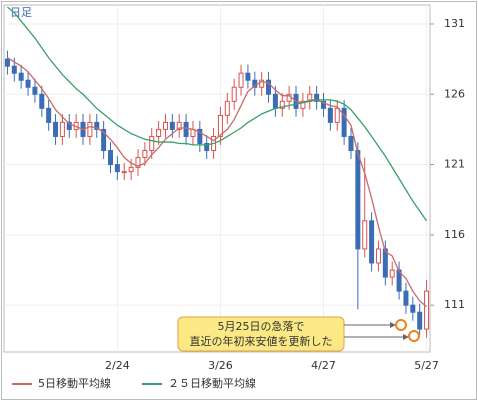 This screenshot has height=405, width=478. What do you see at coordinates (74, 383) in the screenshot?
I see `legend-label: 5日移動平均線` at bounding box center [74, 383].